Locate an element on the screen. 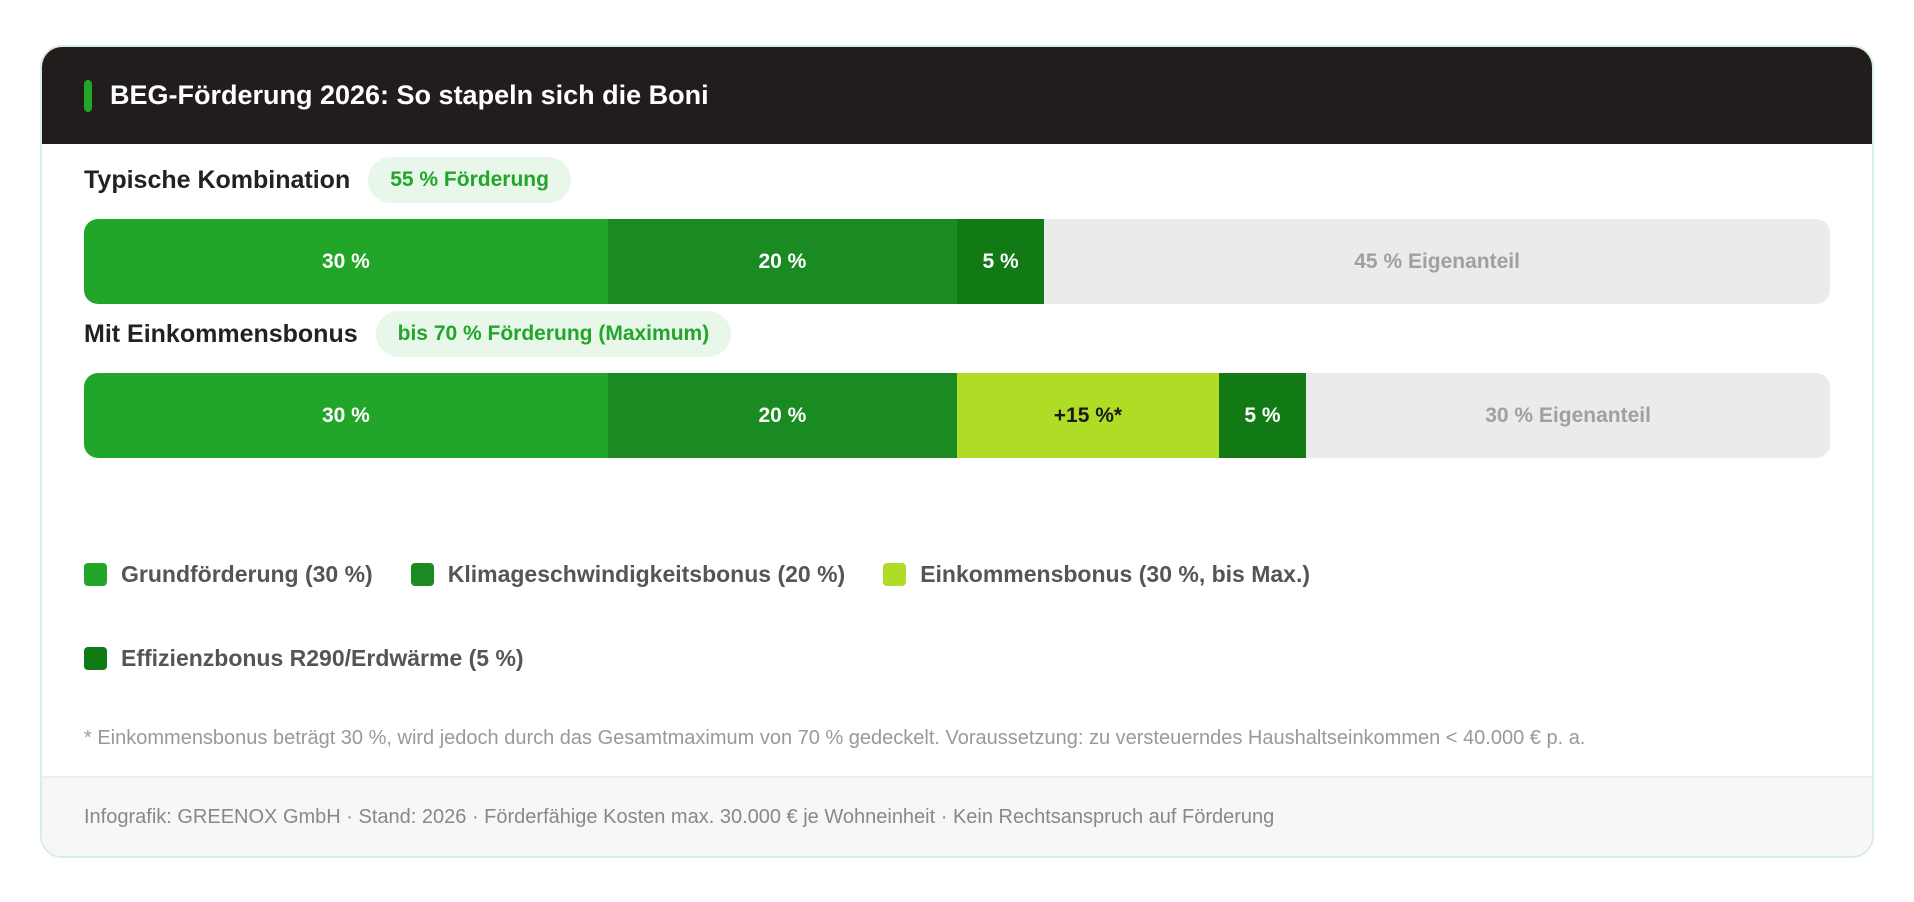 This screenshot has width=1914, height=902. funding-badge: bis 70 % Förderung (Maximum) is located at coordinates (553, 334).